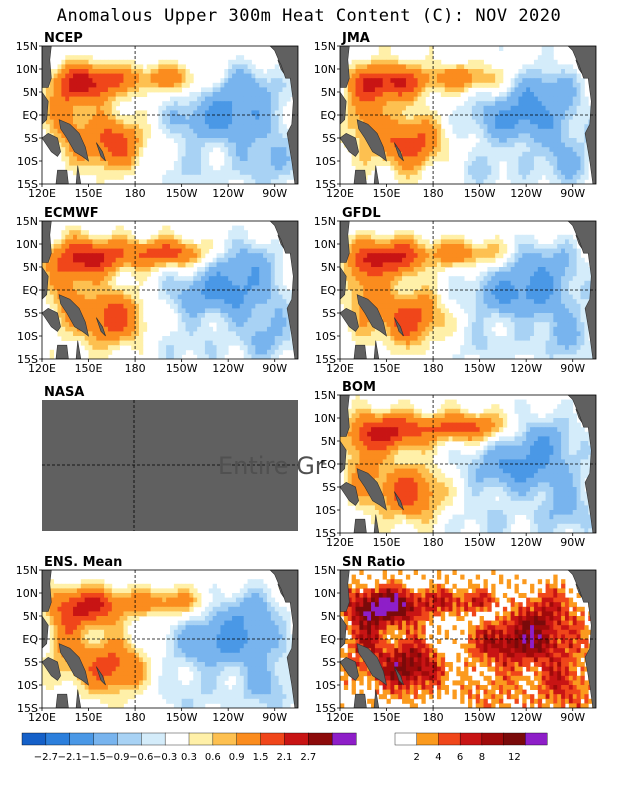  I want to click on x-tick-label: 180, so click(135, 368).